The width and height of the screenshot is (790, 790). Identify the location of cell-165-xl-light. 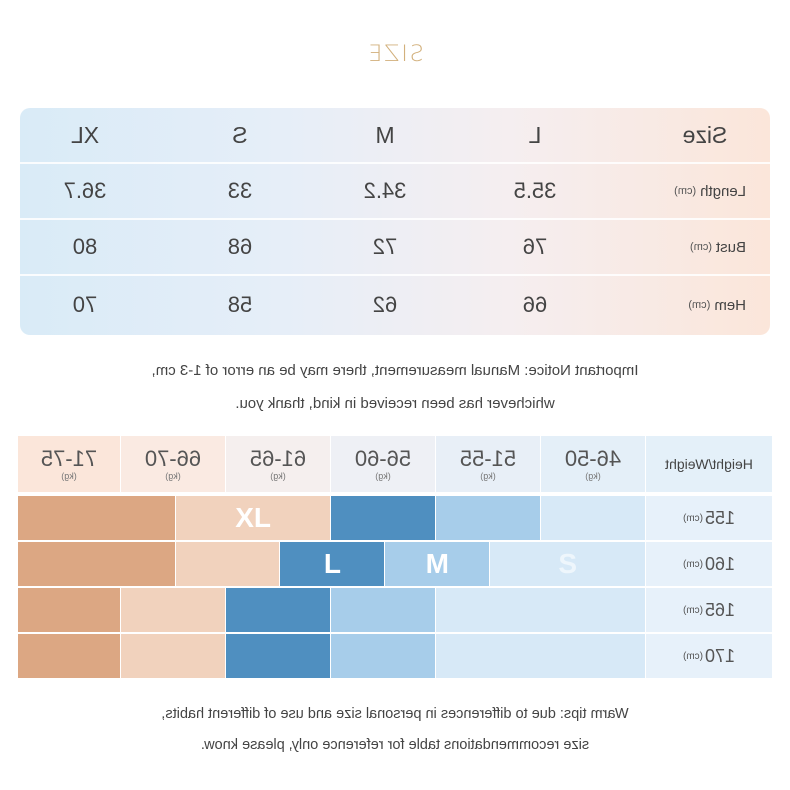
(173, 610).